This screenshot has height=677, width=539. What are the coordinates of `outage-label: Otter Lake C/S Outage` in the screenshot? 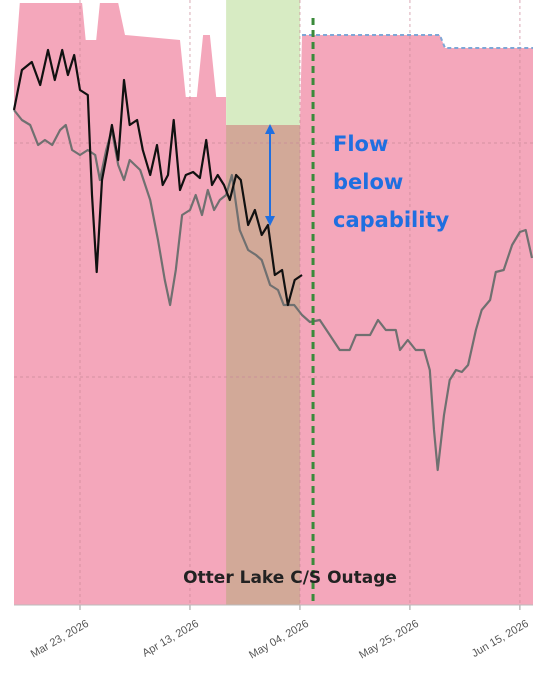 It's located at (290, 578).